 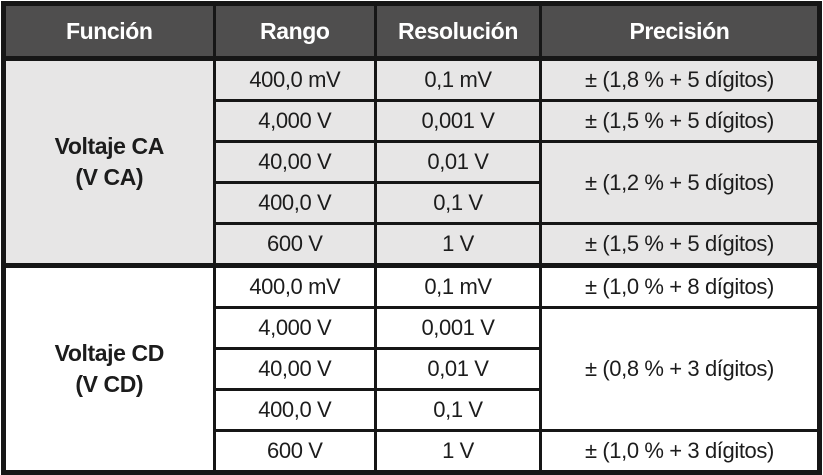 I want to click on function-cell-voltaje-cd: Voltaje CD (V CD), so click(x=109, y=368).